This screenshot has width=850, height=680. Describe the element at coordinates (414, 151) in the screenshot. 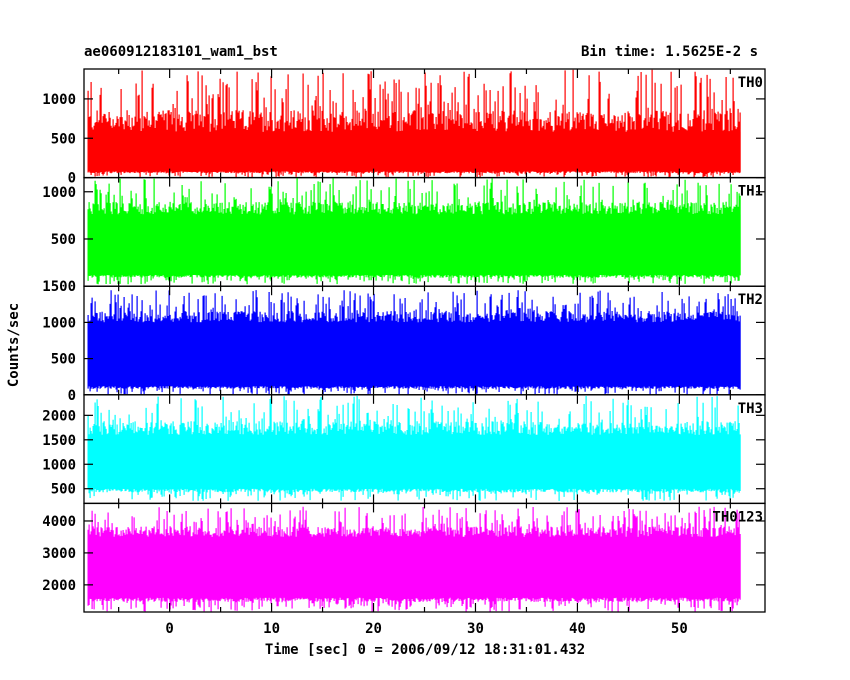

I see `series-band-th0` at that location.